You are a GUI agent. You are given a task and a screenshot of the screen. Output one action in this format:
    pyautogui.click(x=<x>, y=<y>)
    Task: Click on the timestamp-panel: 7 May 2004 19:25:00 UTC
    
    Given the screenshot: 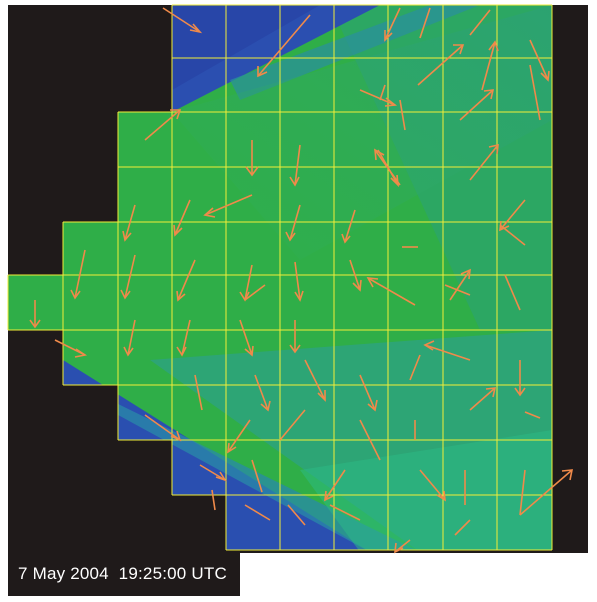 What is the action you would take?
    pyautogui.click(x=124, y=574)
    